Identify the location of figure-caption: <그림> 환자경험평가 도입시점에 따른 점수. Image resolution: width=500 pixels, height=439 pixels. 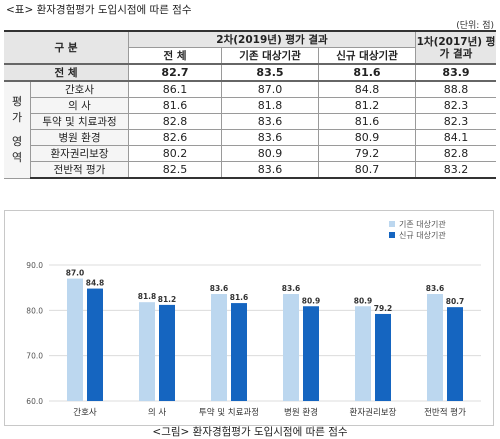
(250, 432).